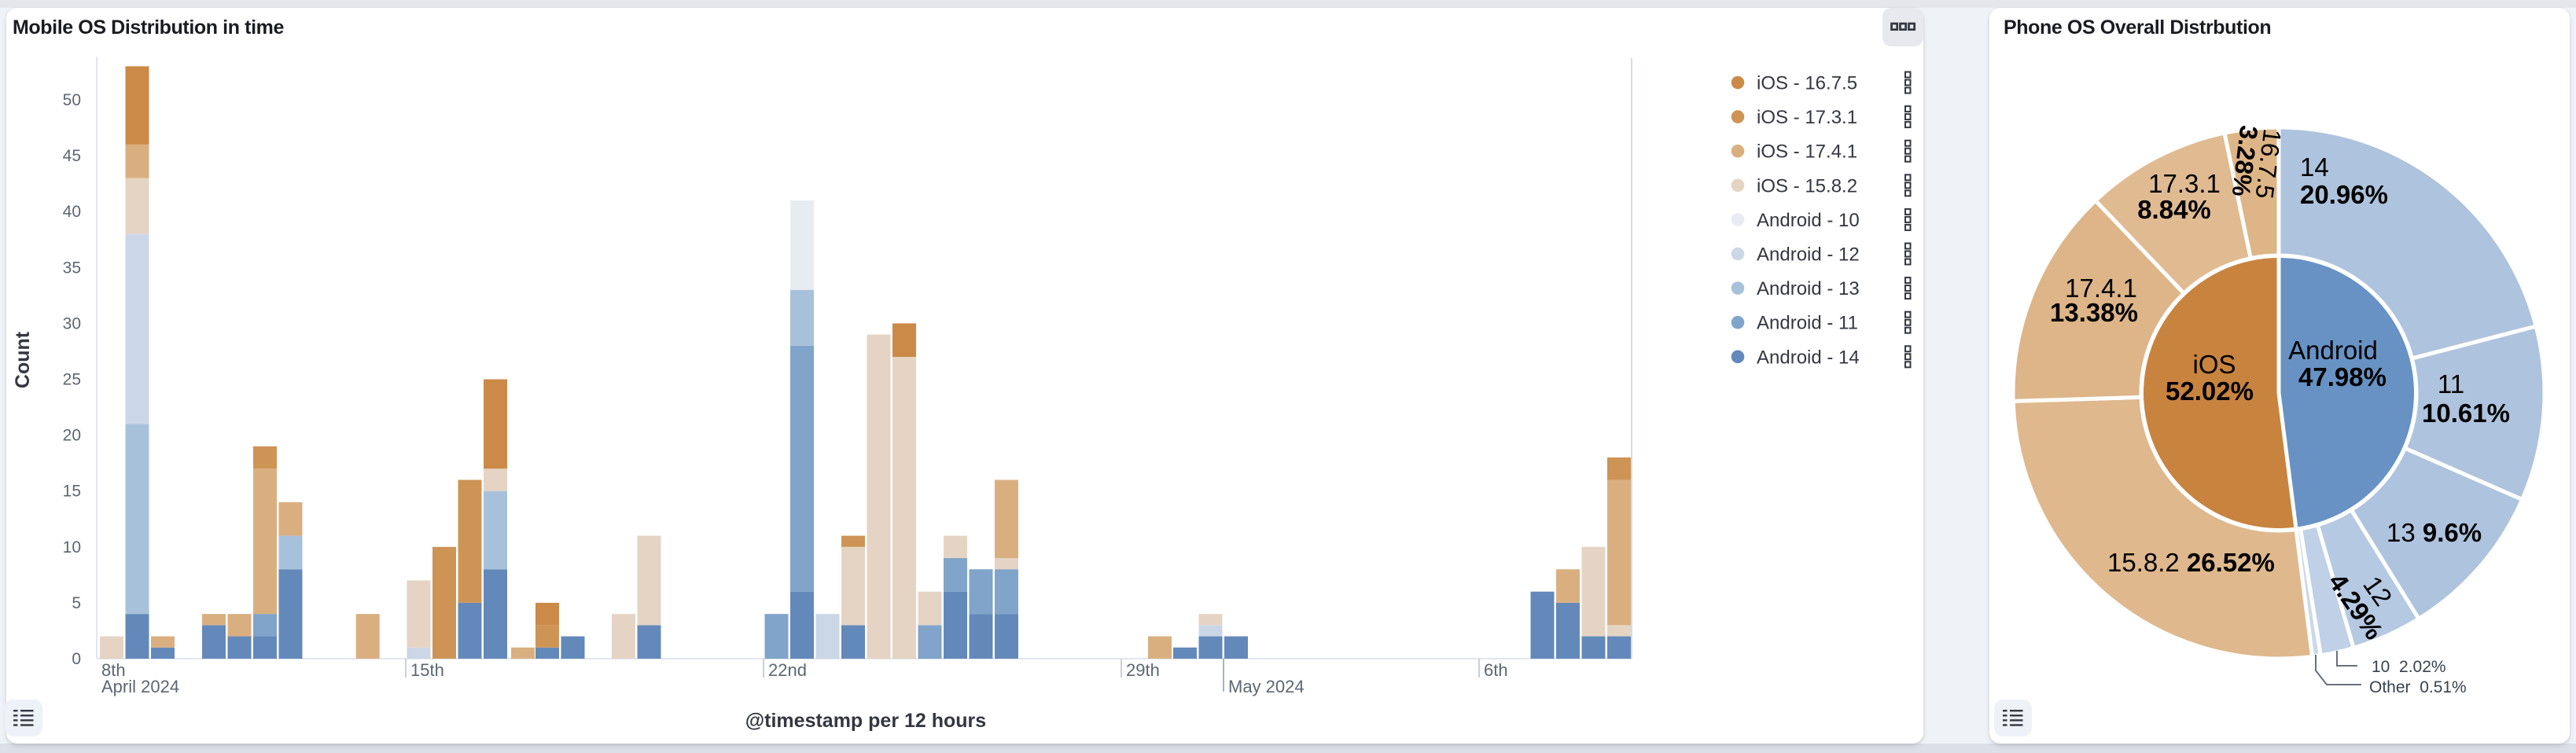 This screenshot has height=753, width=2576. I want to click on svg-text: Phone OS Overall Distrbution, so click(2137, 28).